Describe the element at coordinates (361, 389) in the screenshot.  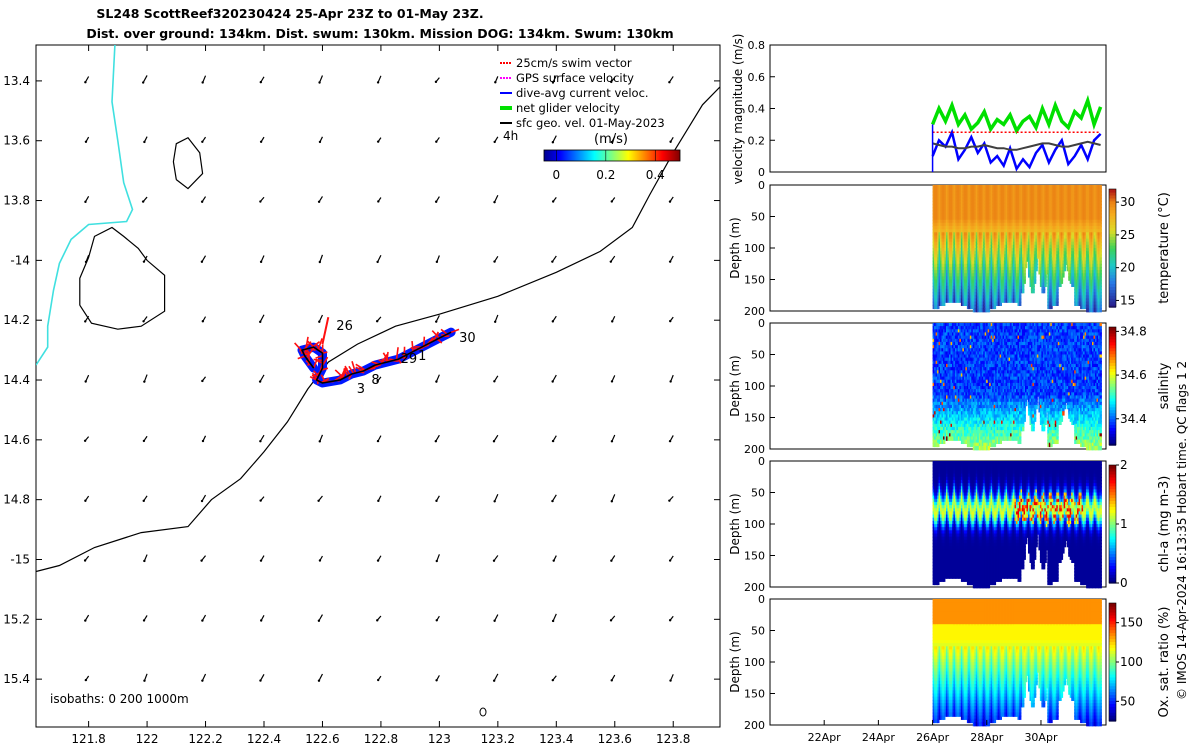
I see `track-day-label: 3` at that location.